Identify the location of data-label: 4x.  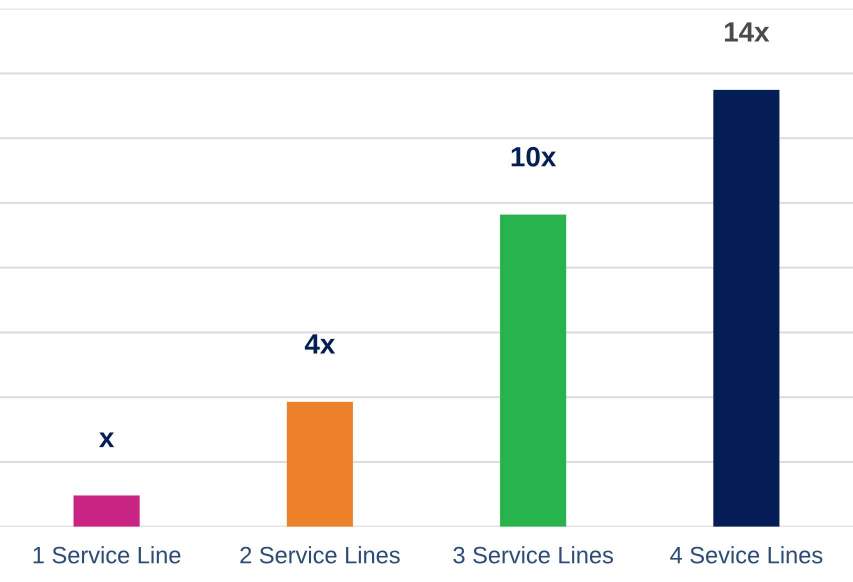
(320, 344).